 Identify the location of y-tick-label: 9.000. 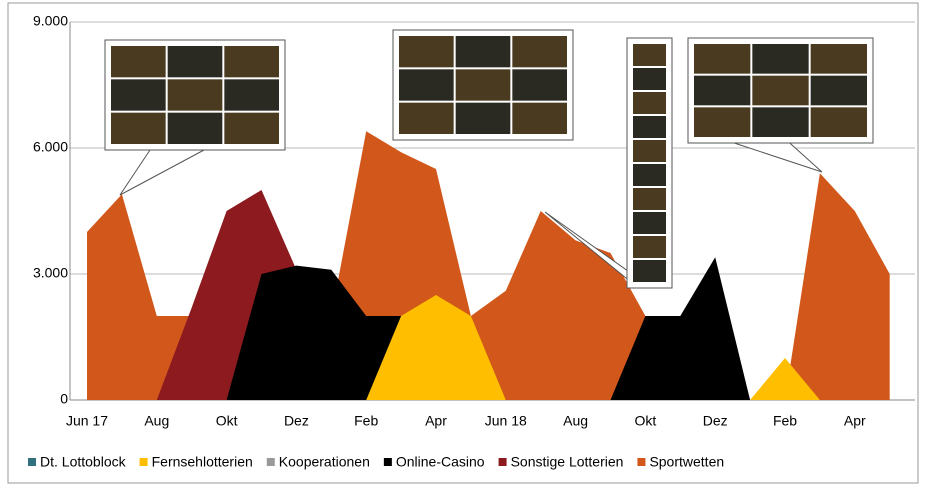
(50, 21).